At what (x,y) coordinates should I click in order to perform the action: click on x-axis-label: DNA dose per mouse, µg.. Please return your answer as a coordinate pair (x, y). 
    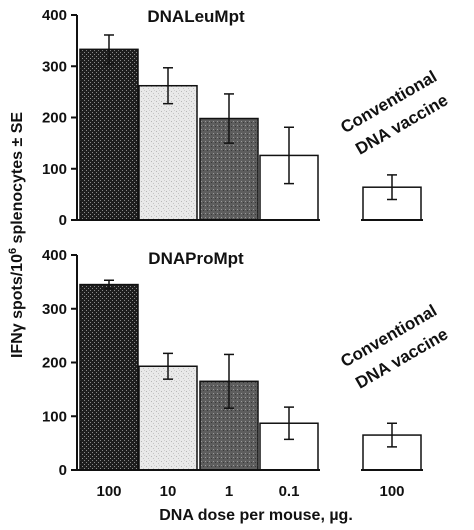
    Looking at the image, I should click on (256, 515).